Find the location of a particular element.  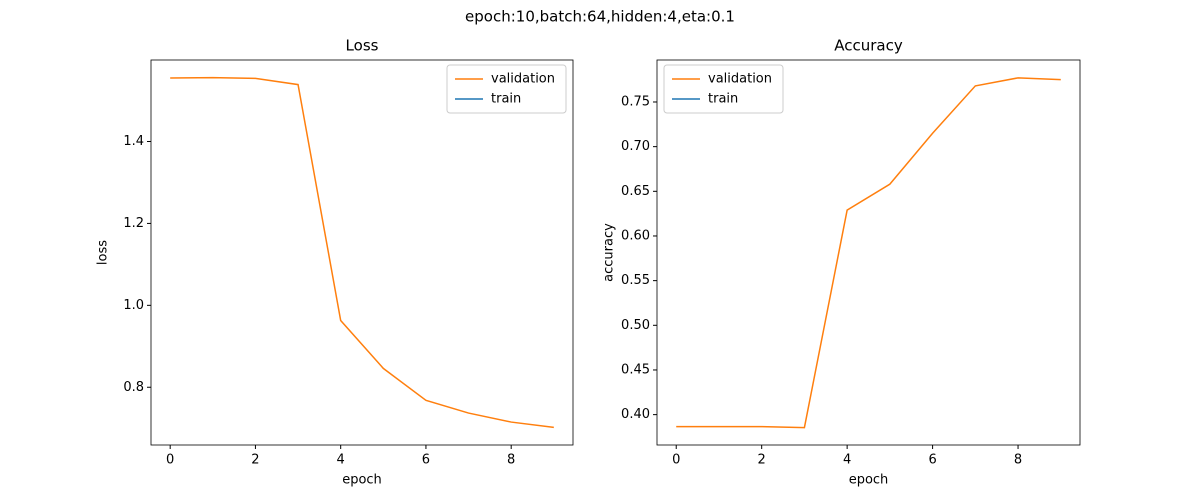

y-tick-label: 0.40 is located at coordinates (635, 414).